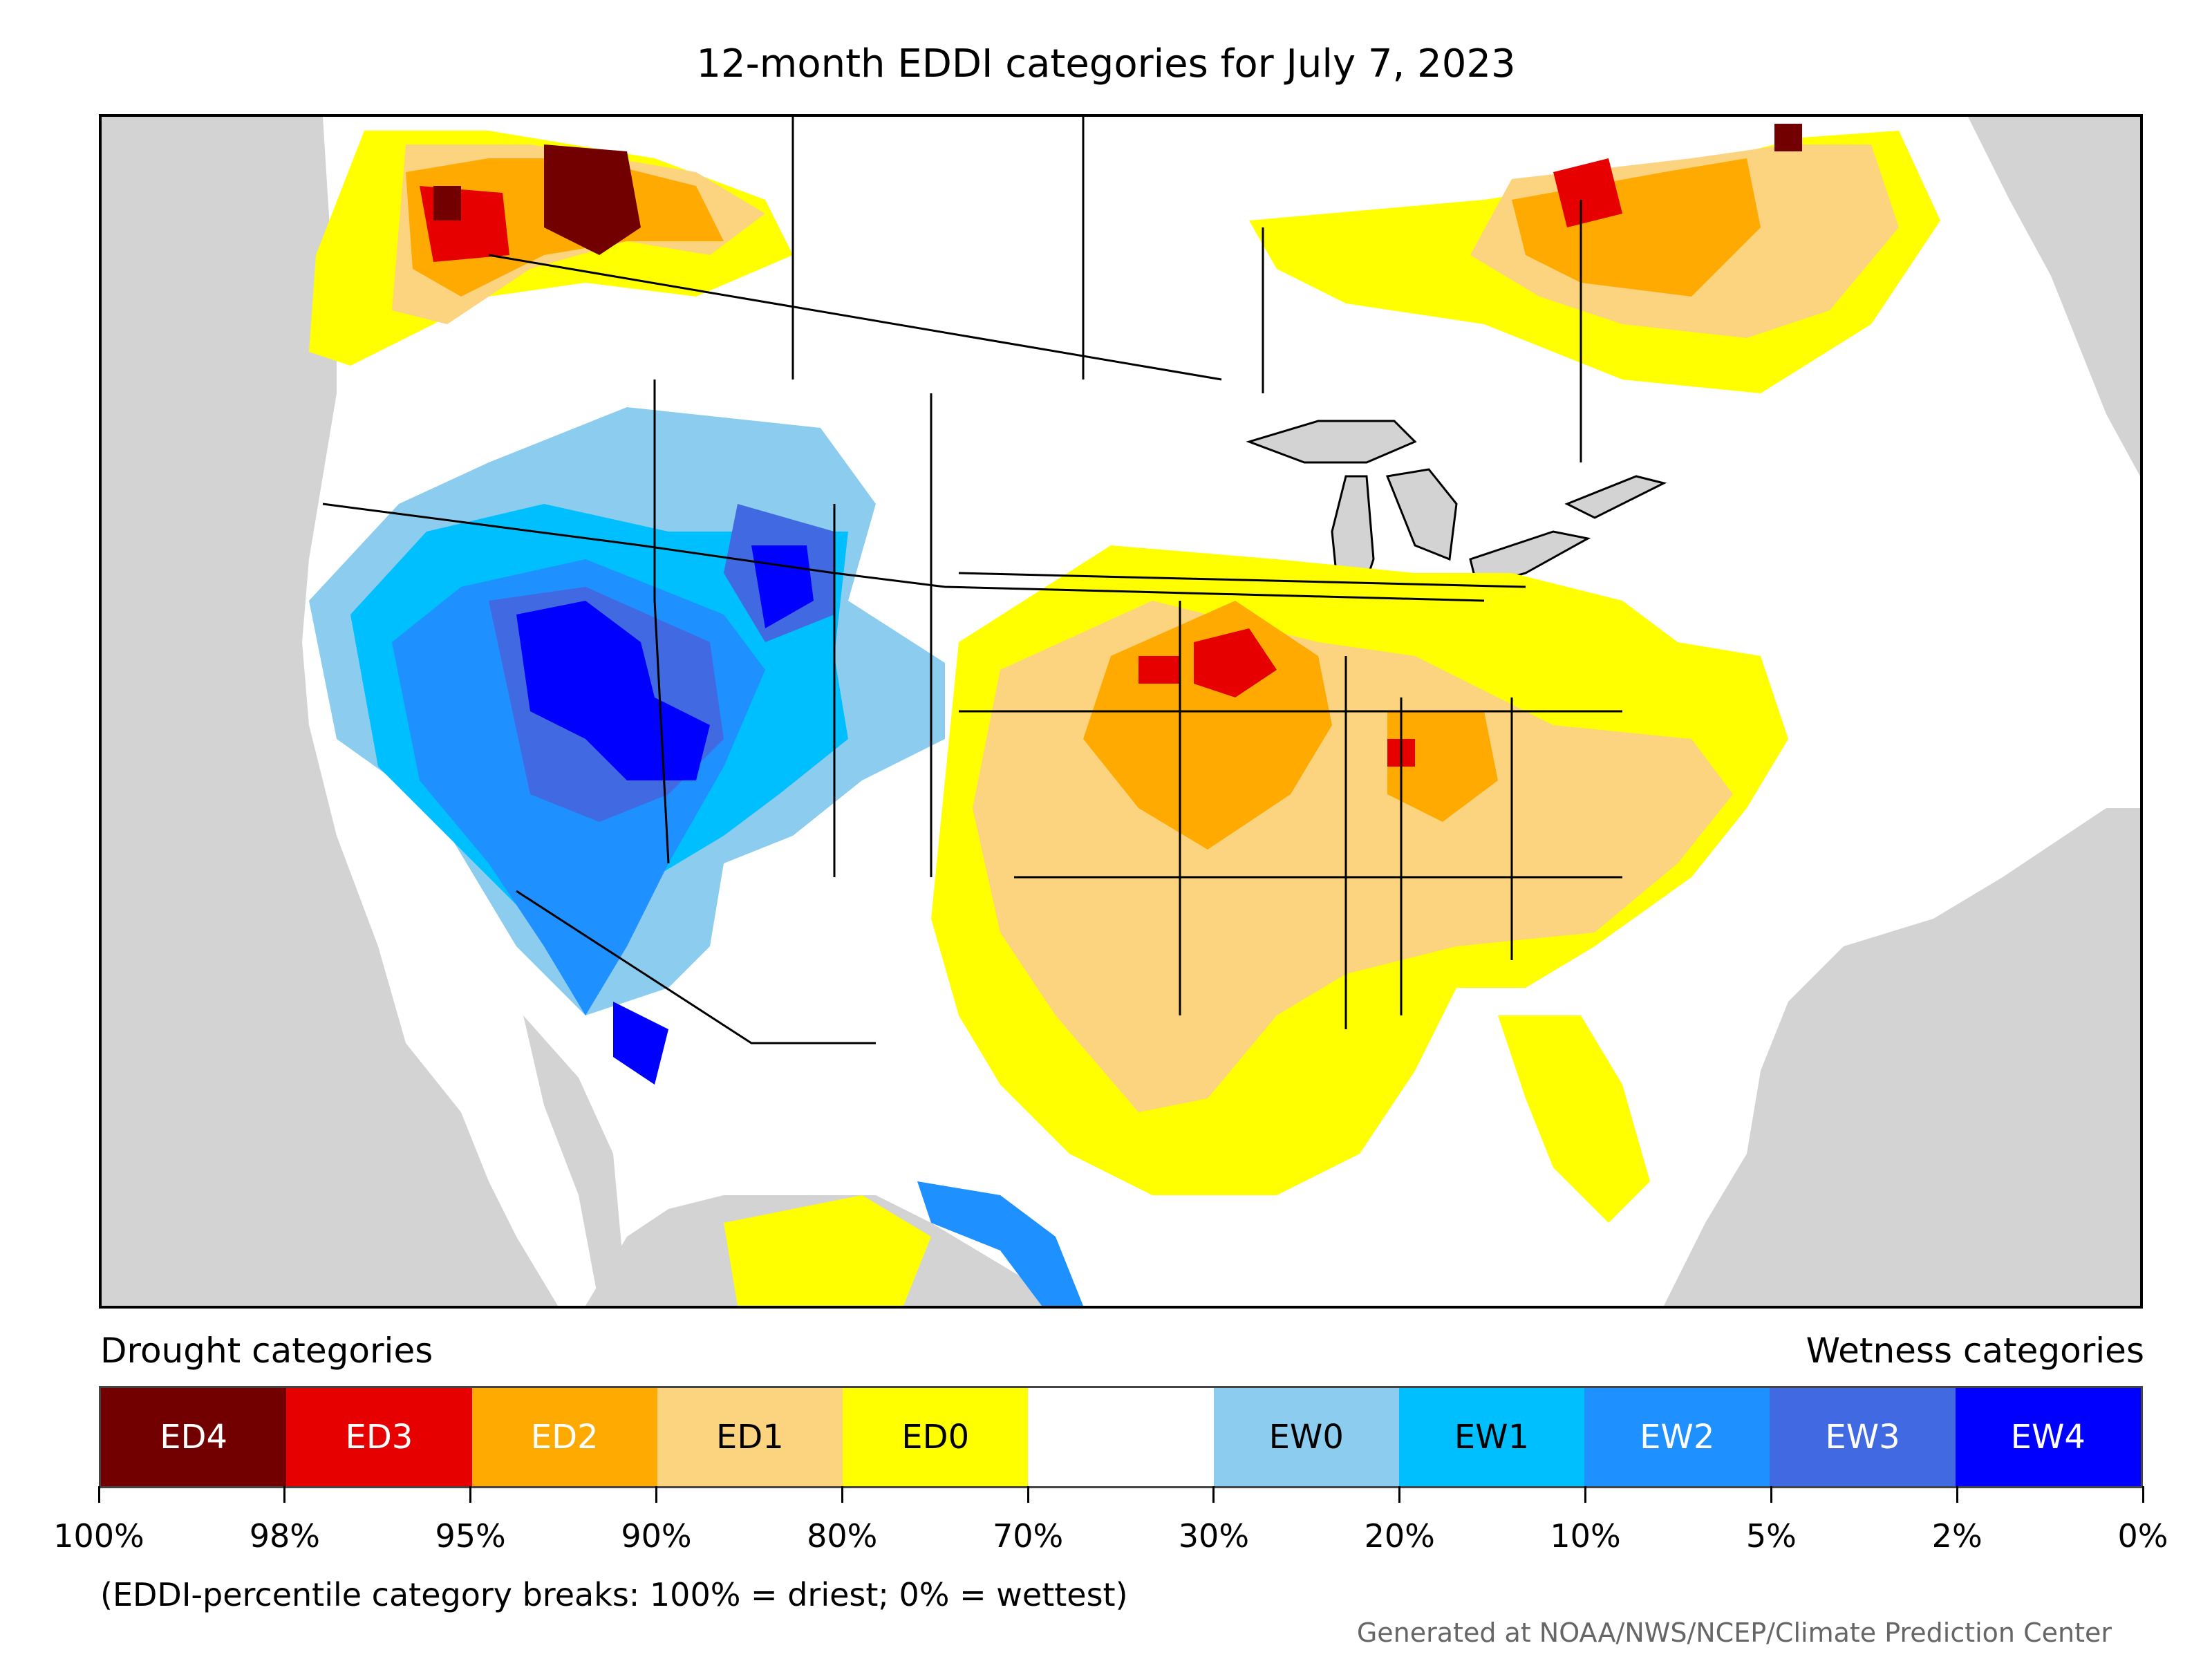 The height and width of the screenshot is (1659, 2212). I want to click on colorbar-tick-label: 98%, so click(284, 1536).